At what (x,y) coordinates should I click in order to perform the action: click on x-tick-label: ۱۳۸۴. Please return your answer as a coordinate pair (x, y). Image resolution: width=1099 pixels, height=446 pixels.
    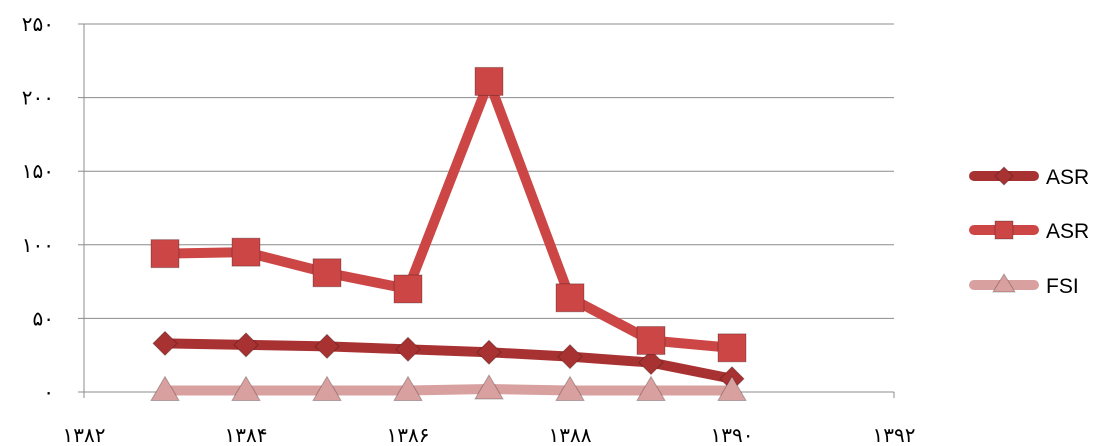
    Looking at the image, I should click on (246, 434).